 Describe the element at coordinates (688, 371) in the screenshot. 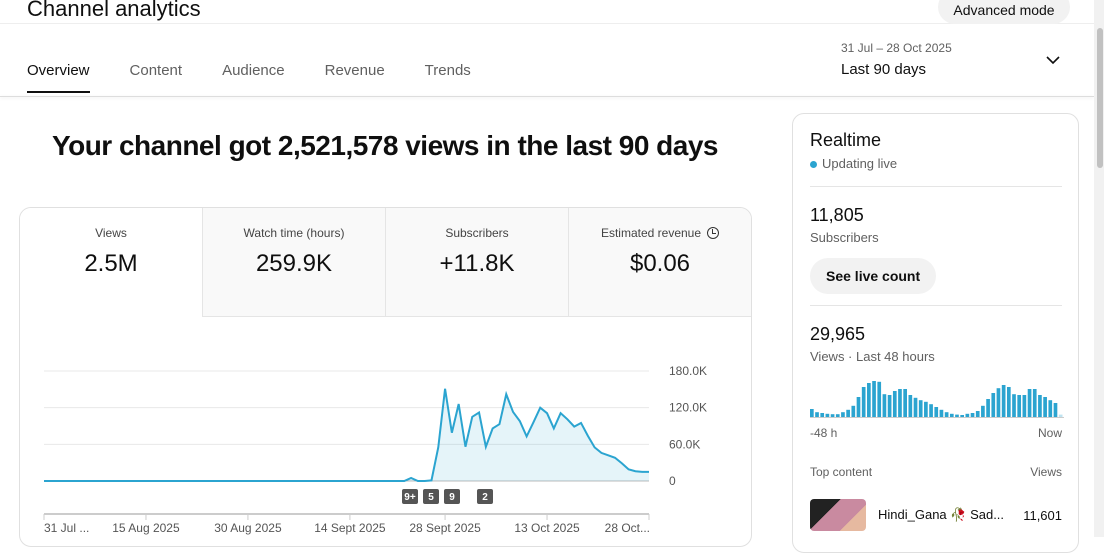

I see `y-tick-label: 180.0K` at that location.